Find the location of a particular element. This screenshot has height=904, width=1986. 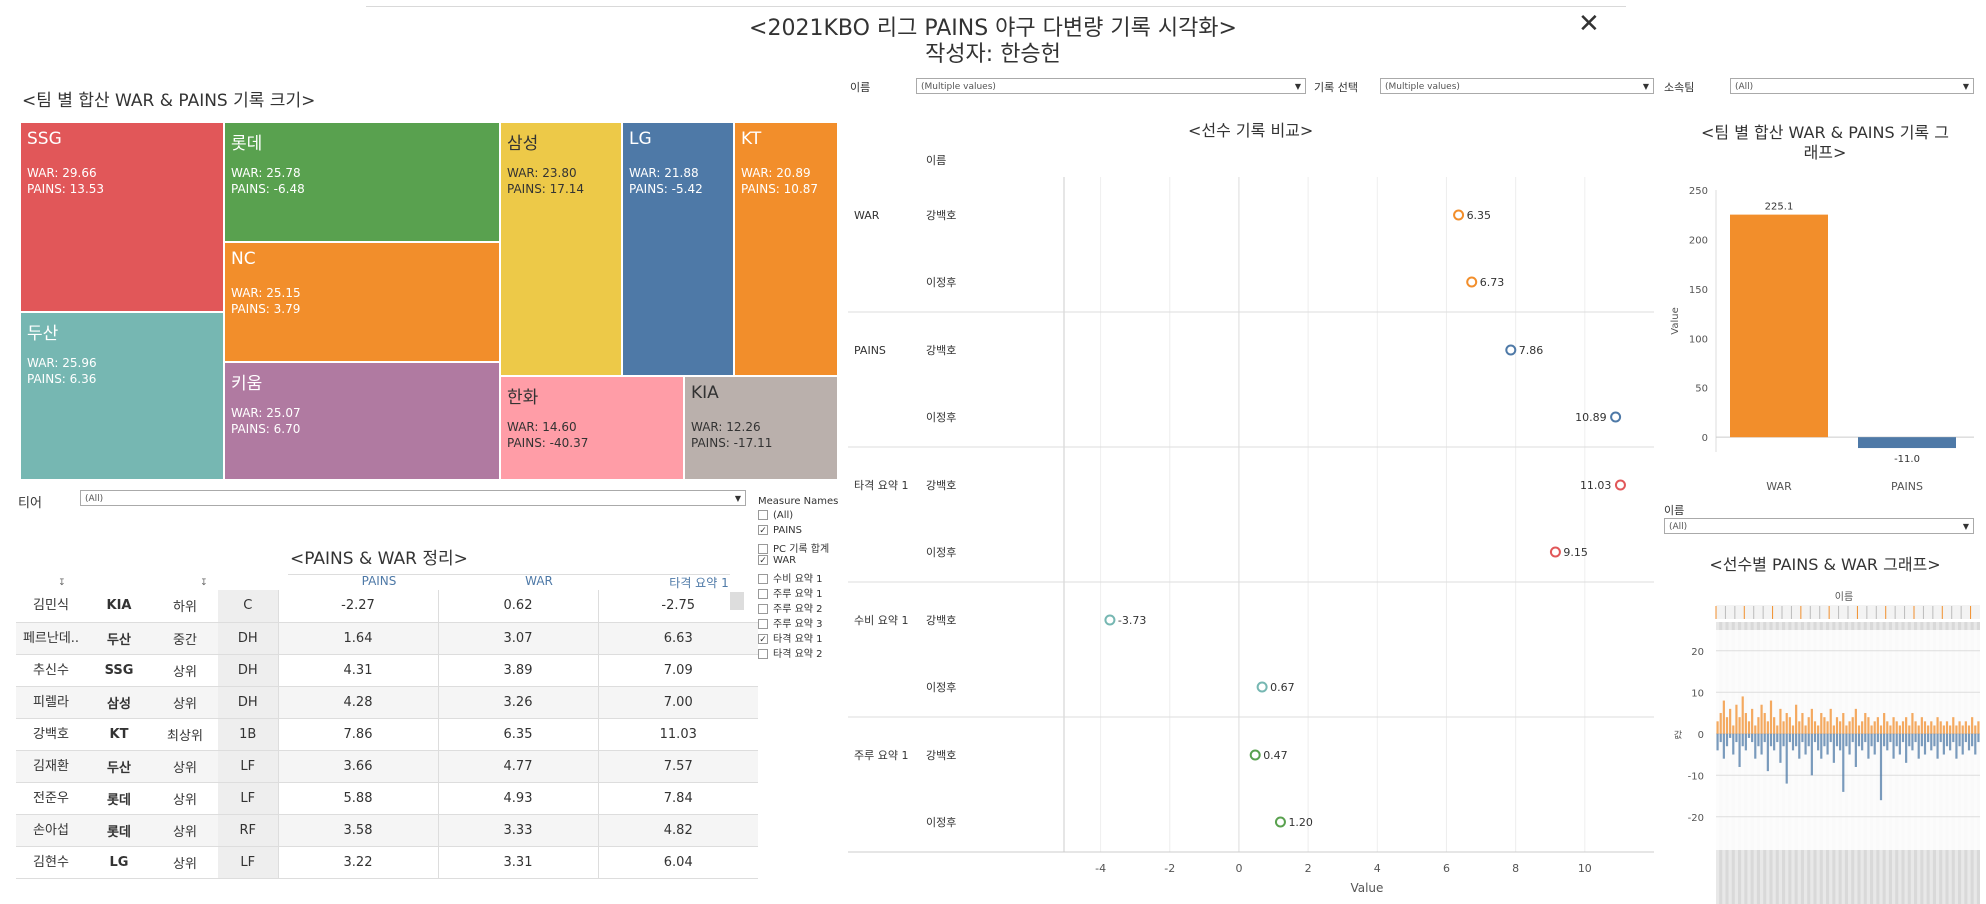

table-row: 추신수 SSG 상위 DH 4.31 3.89 7.09 is located at coordinates (387, 670).